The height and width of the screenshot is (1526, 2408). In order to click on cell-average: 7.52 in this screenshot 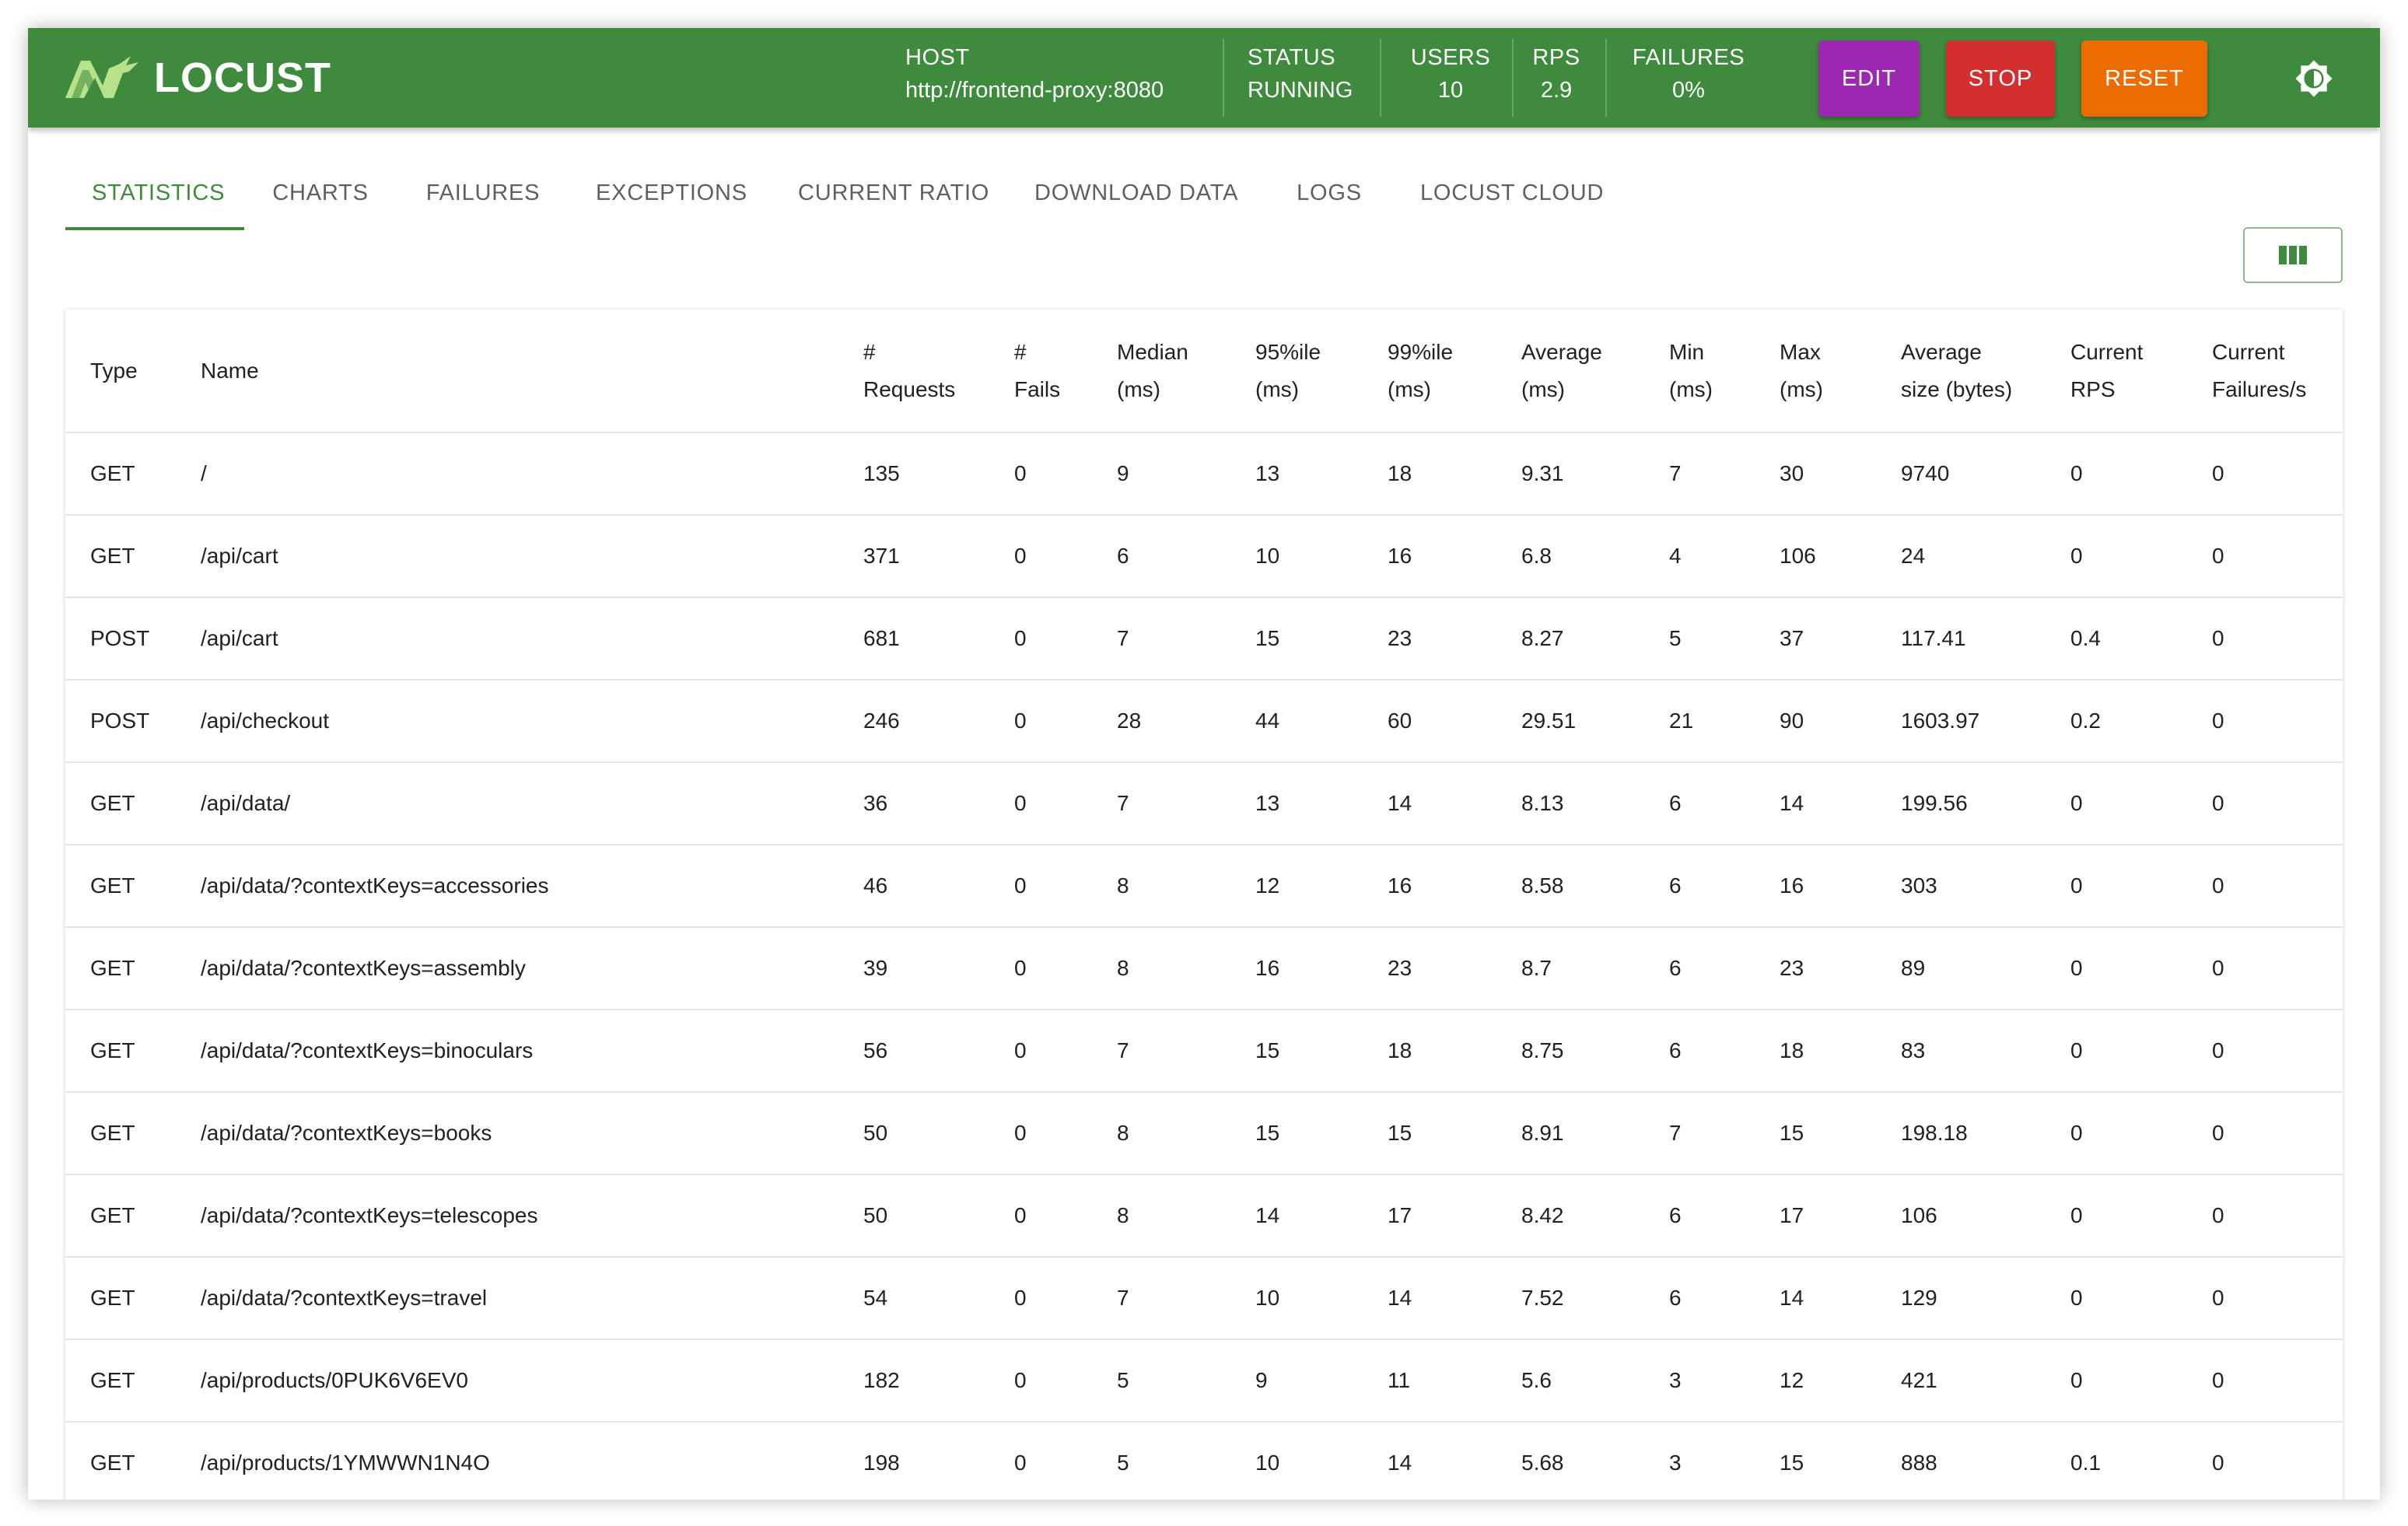, I will do `click(1570, 1299)`.